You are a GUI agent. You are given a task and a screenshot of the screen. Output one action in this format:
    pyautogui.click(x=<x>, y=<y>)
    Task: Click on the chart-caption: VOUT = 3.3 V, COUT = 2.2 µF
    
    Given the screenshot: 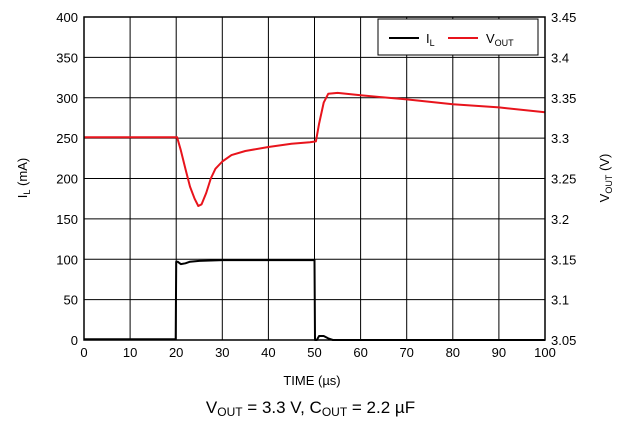 What is the action you would take?
    pyautogui.click(x=310, y=408)
    